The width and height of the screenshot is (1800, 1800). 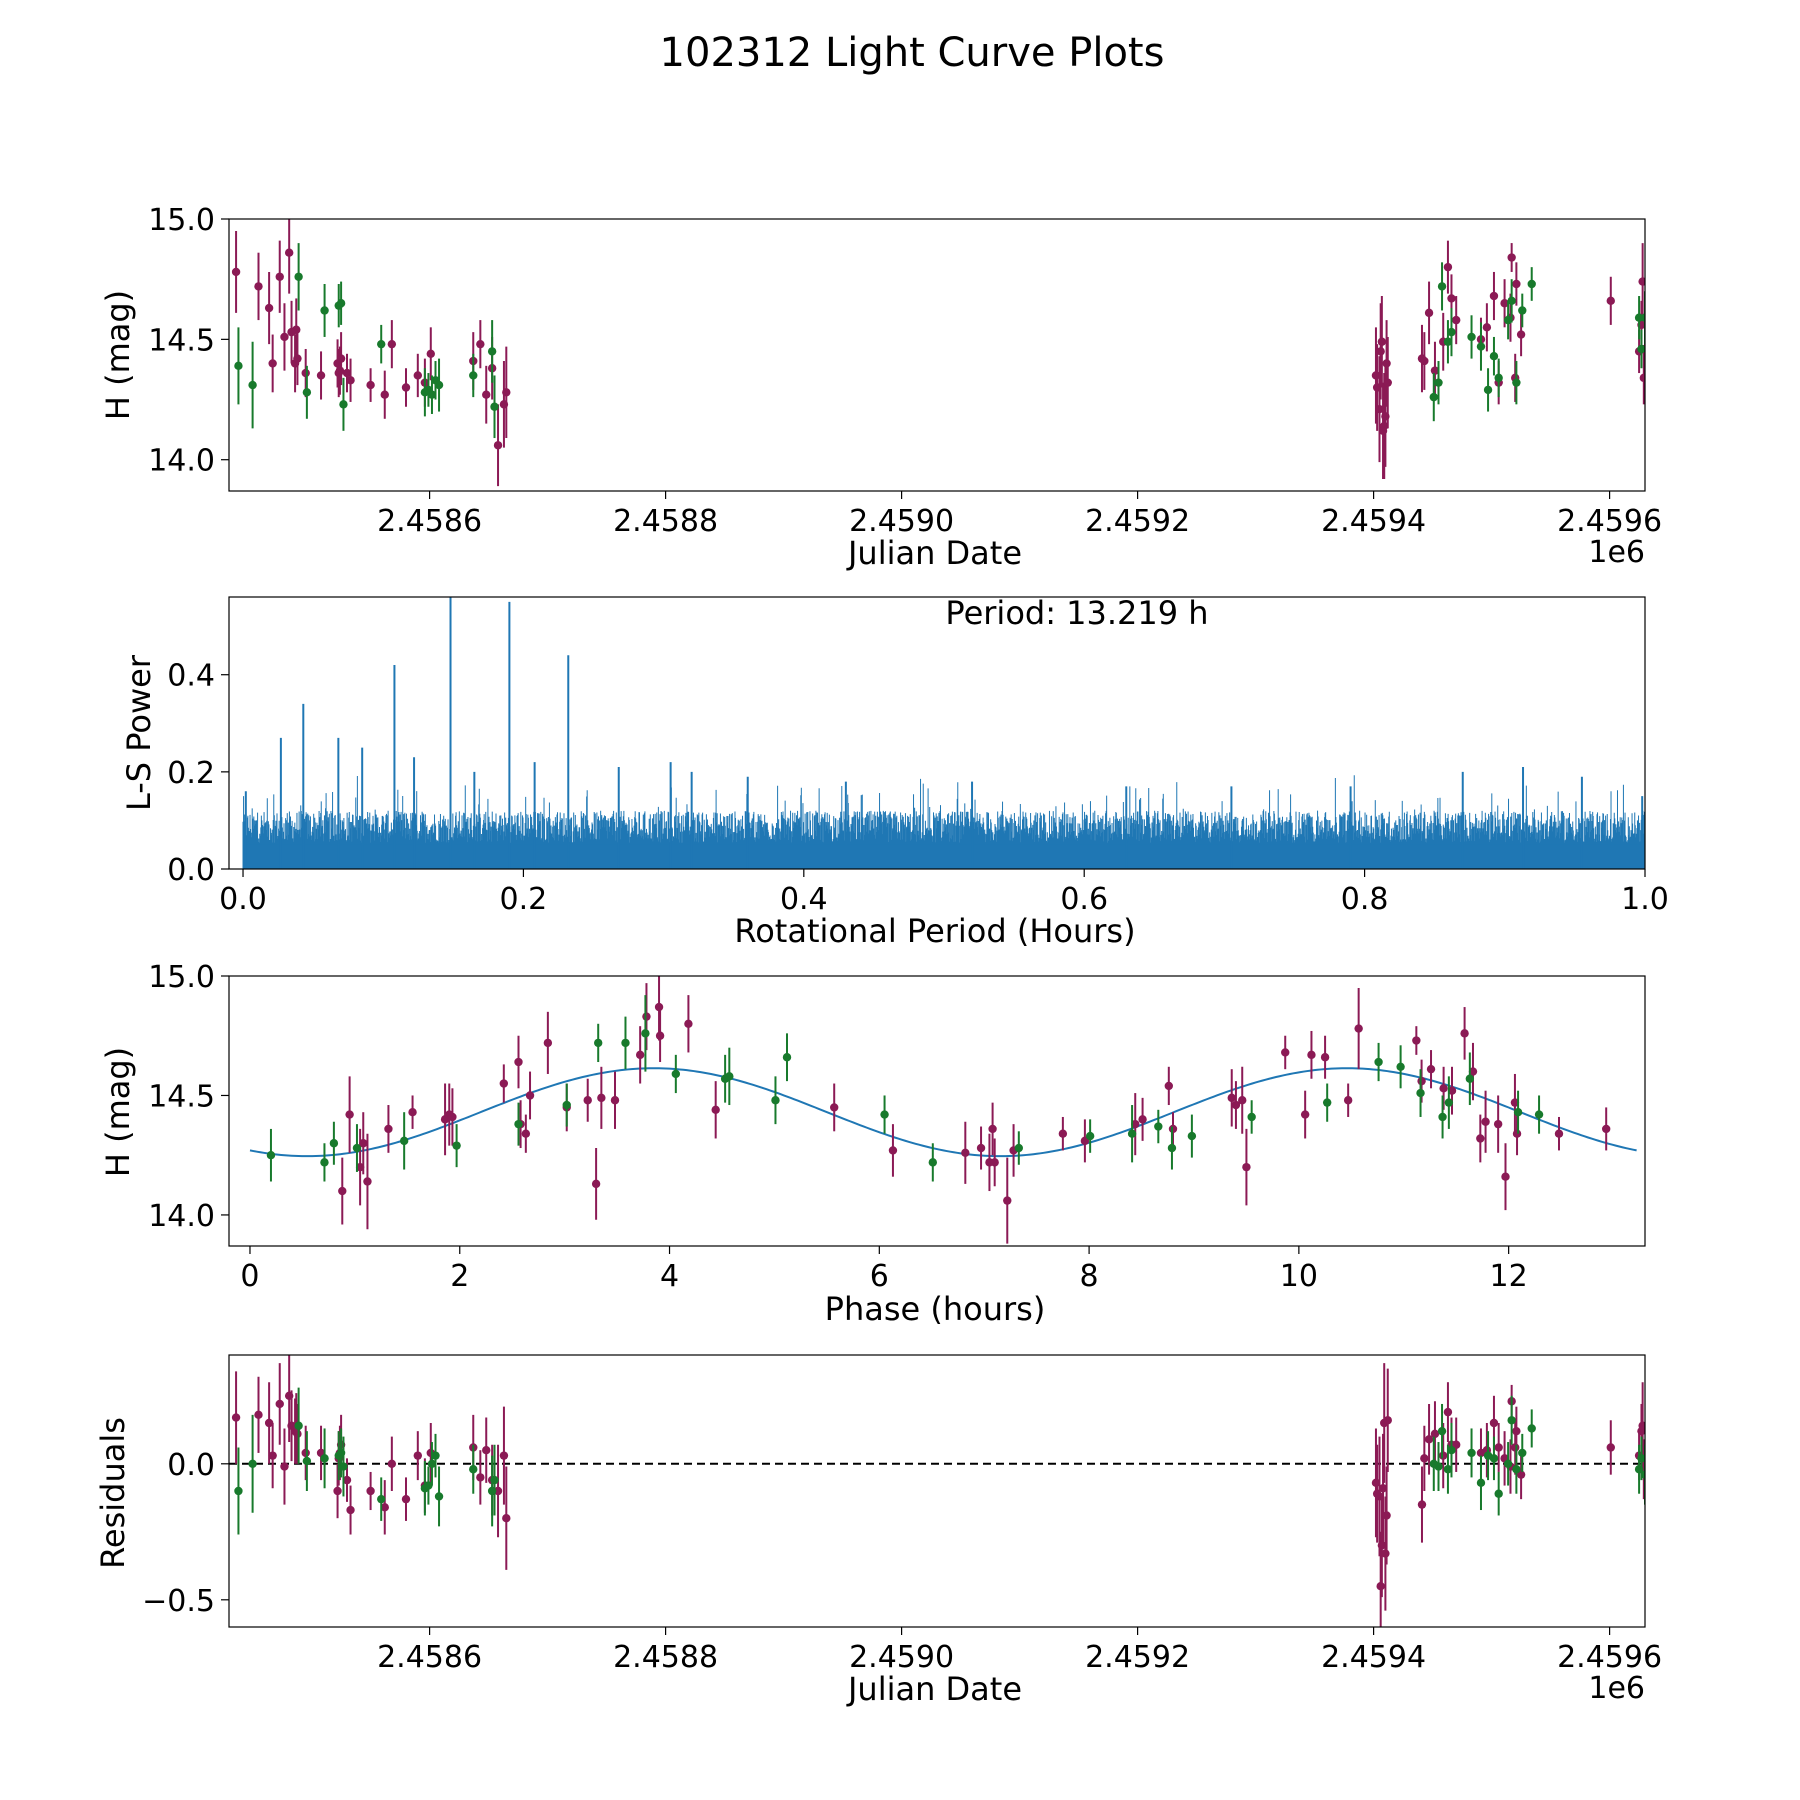 I want to click on residuals-x-tick-label: 2.4590, so click(x=901, y=1657).